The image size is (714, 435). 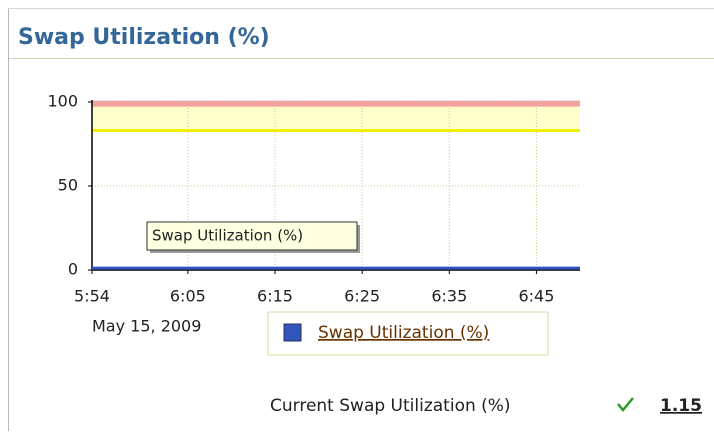 What do you see at coordinates (146, 326) in the screenshot?
I see `date-label: May 15, 2009` at bounding box center [146, 326].